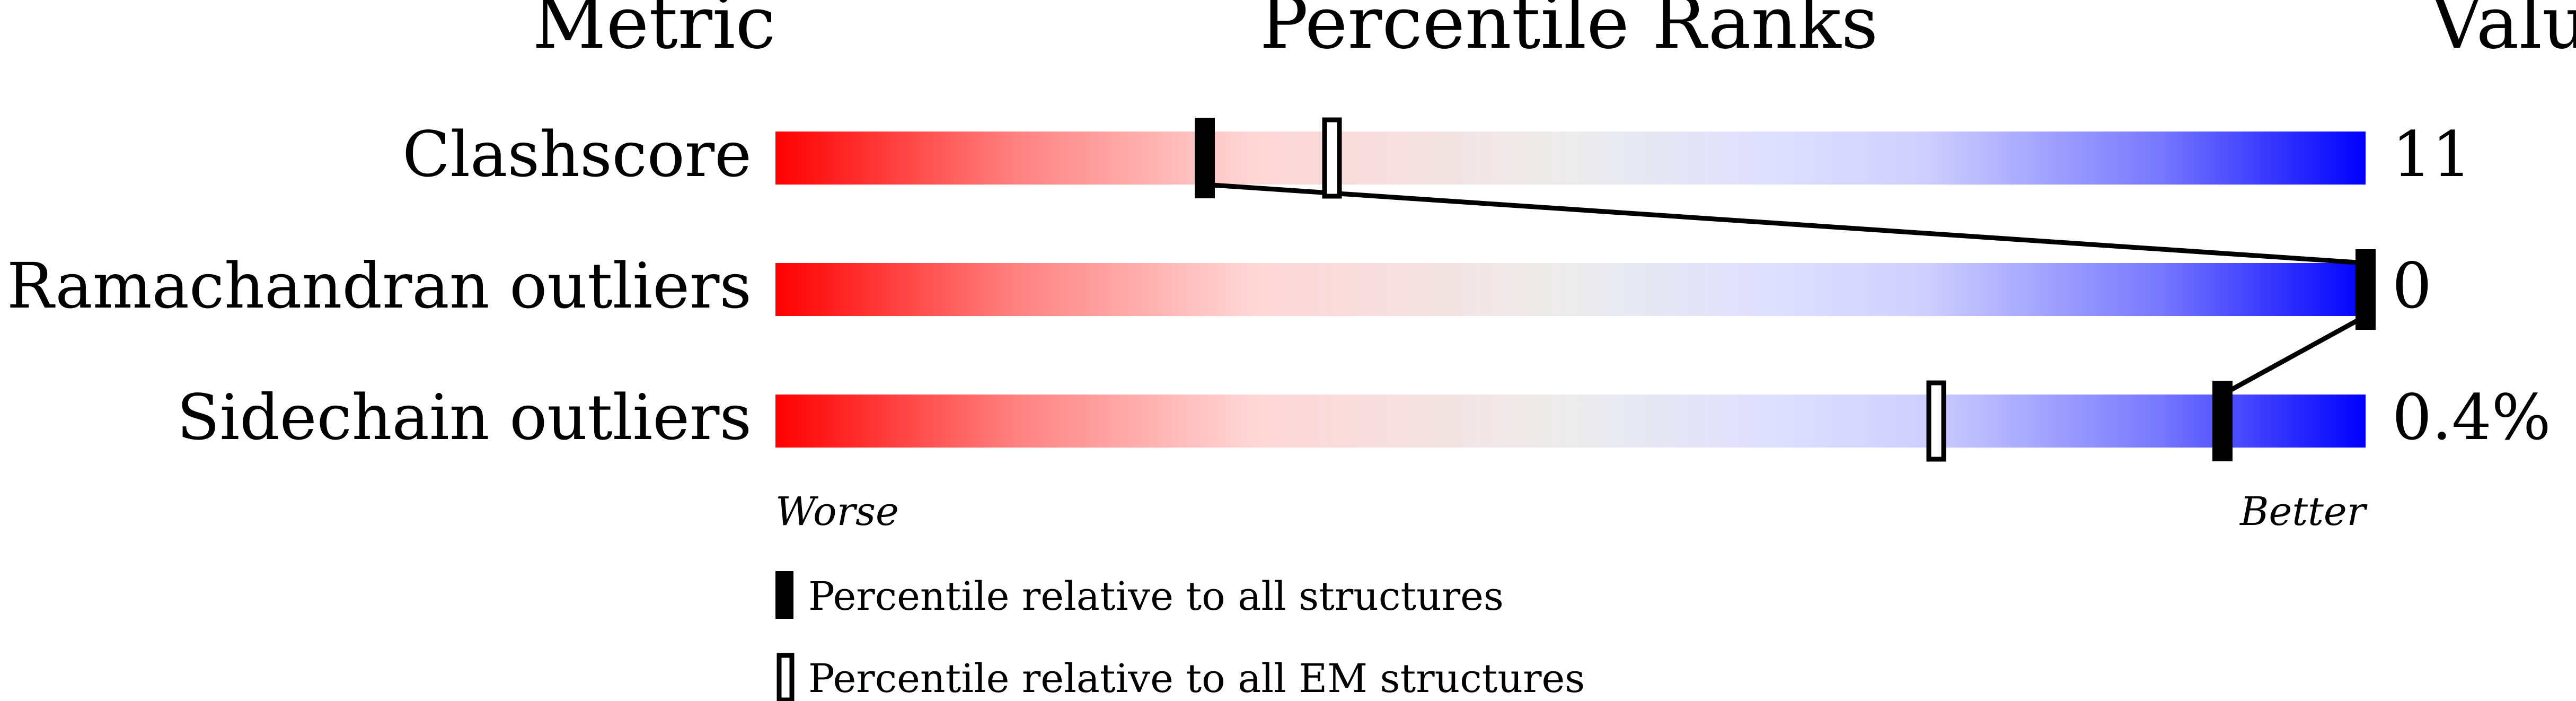 This screenshot has height=701, width=2576. What do you see at coordinates (653, 32) in the screenshot?
I see `header-metric: Metric` at bounding box center [653, 32].